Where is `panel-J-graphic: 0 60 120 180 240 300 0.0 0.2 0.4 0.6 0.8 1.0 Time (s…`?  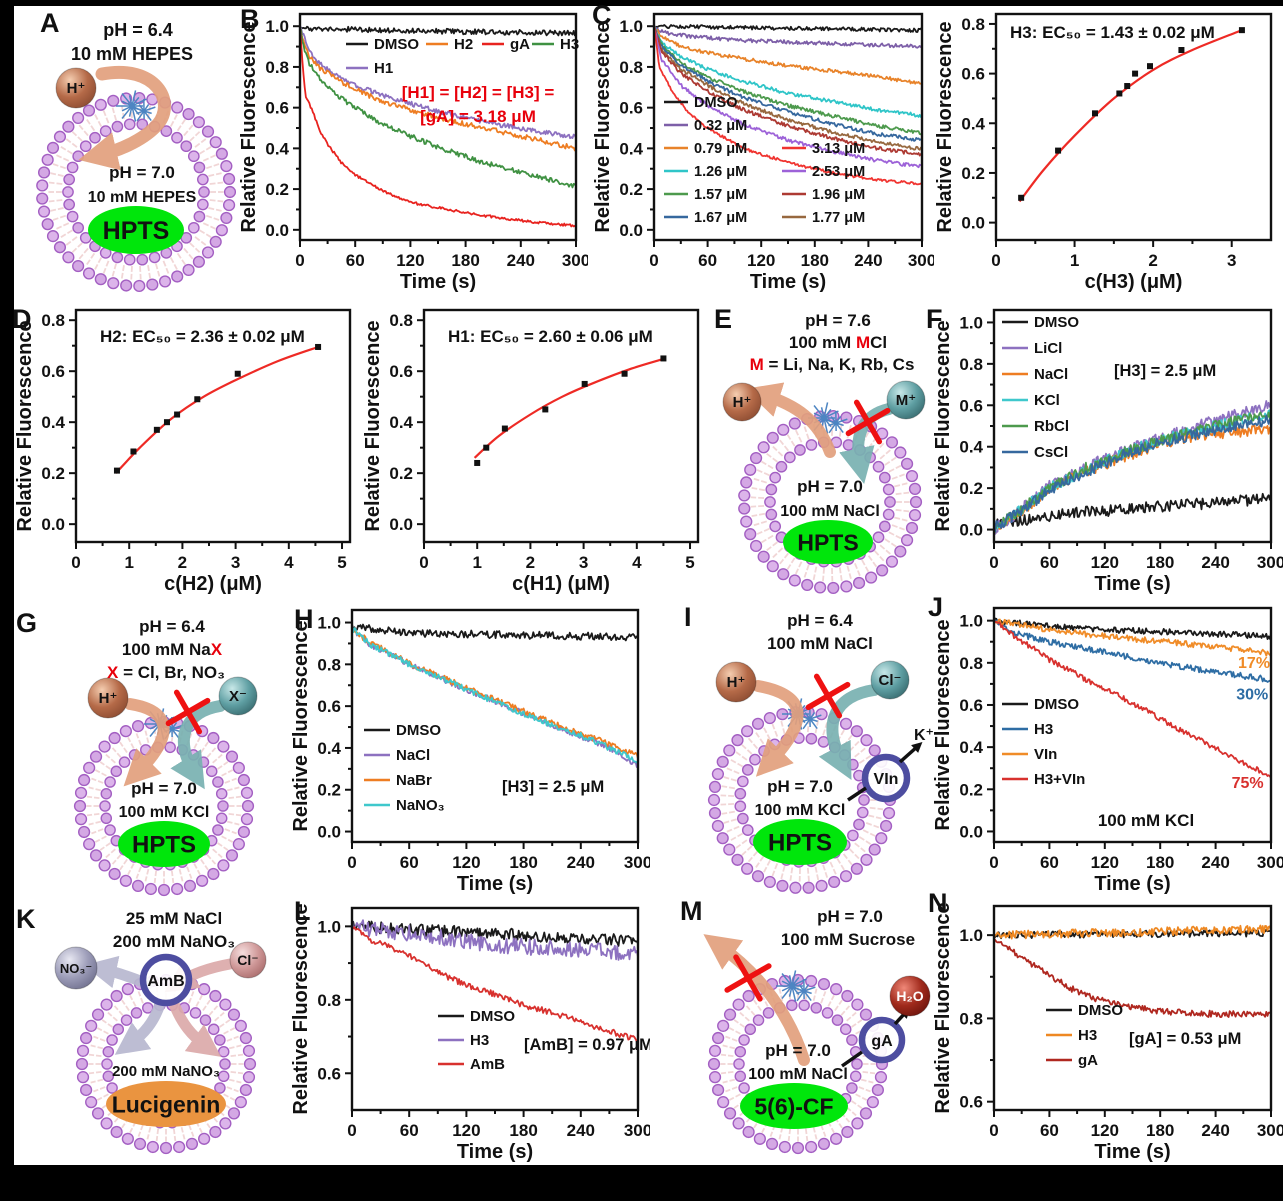 panel-J-graphic: 0 60 120 180 240 300 0.0 0.2 0.4 0.6 0.8 1.0 Time (s… is located at coordinates (1107, 750).